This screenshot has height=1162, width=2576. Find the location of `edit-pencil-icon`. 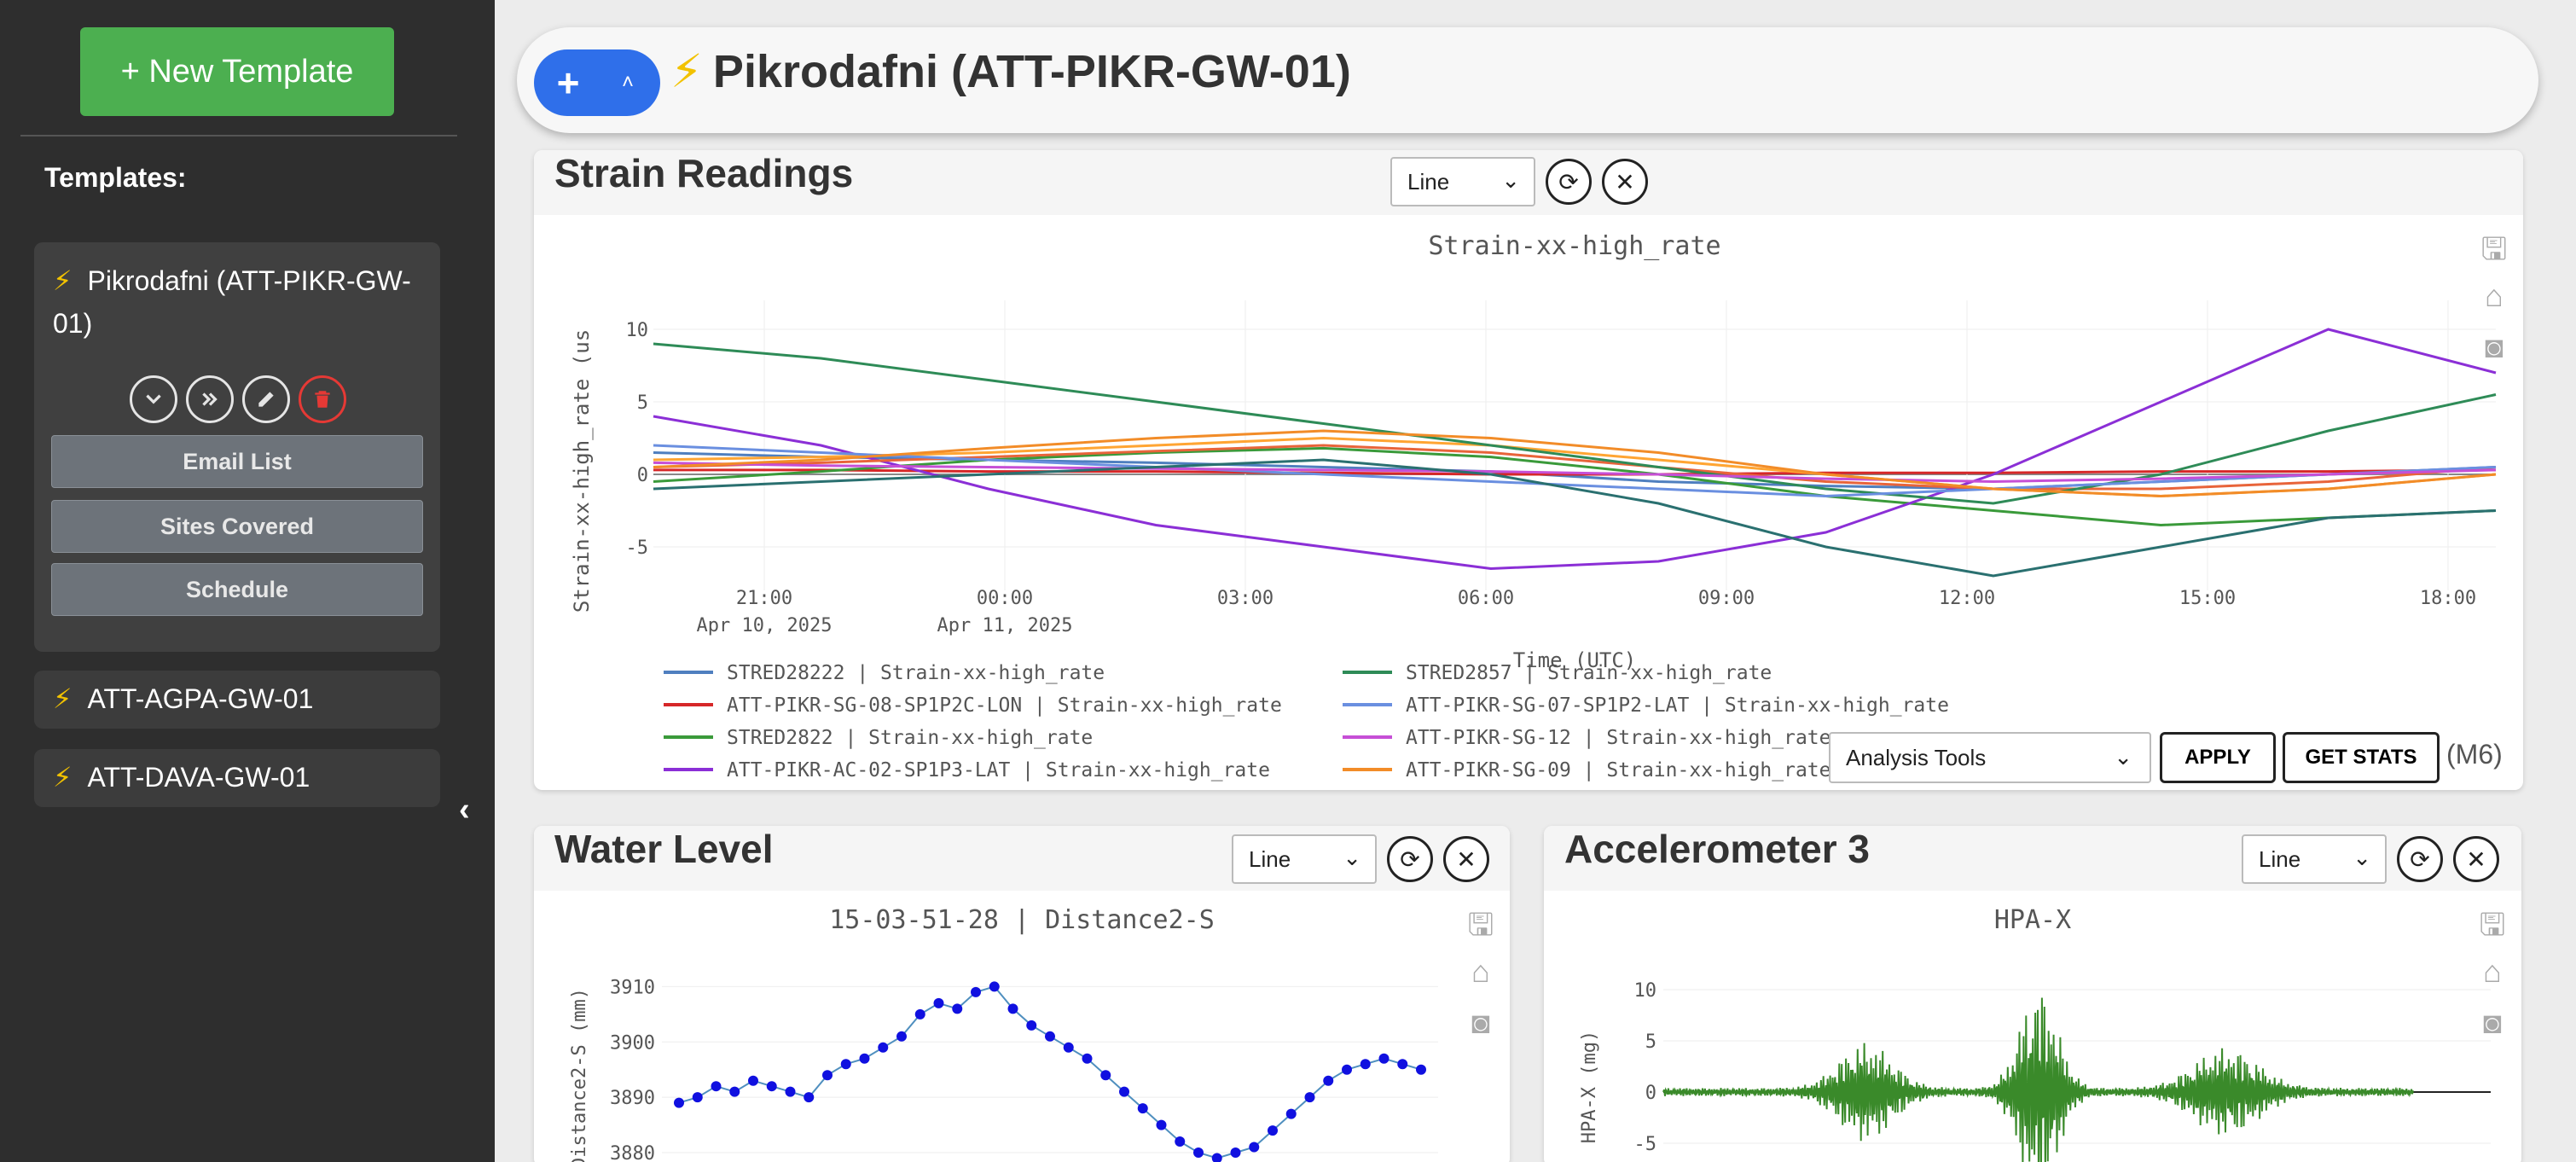

edit-pencil-icon is located at coordinates (266, 399).